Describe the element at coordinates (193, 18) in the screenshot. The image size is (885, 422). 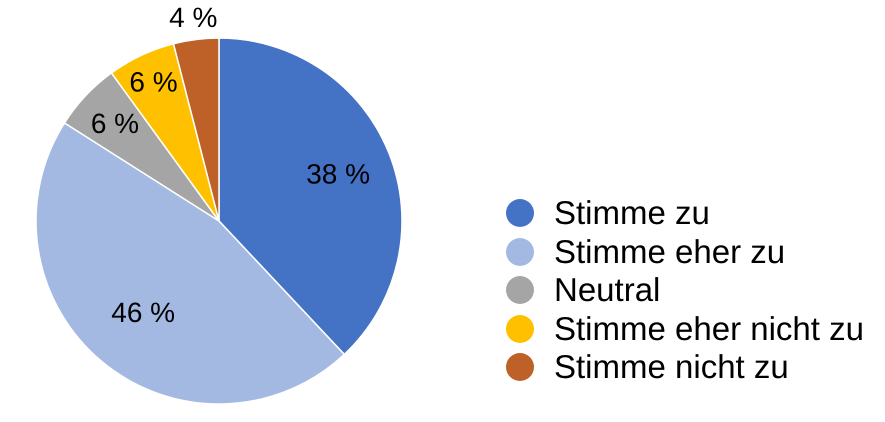
I see `data-label: 4 %` at that location.